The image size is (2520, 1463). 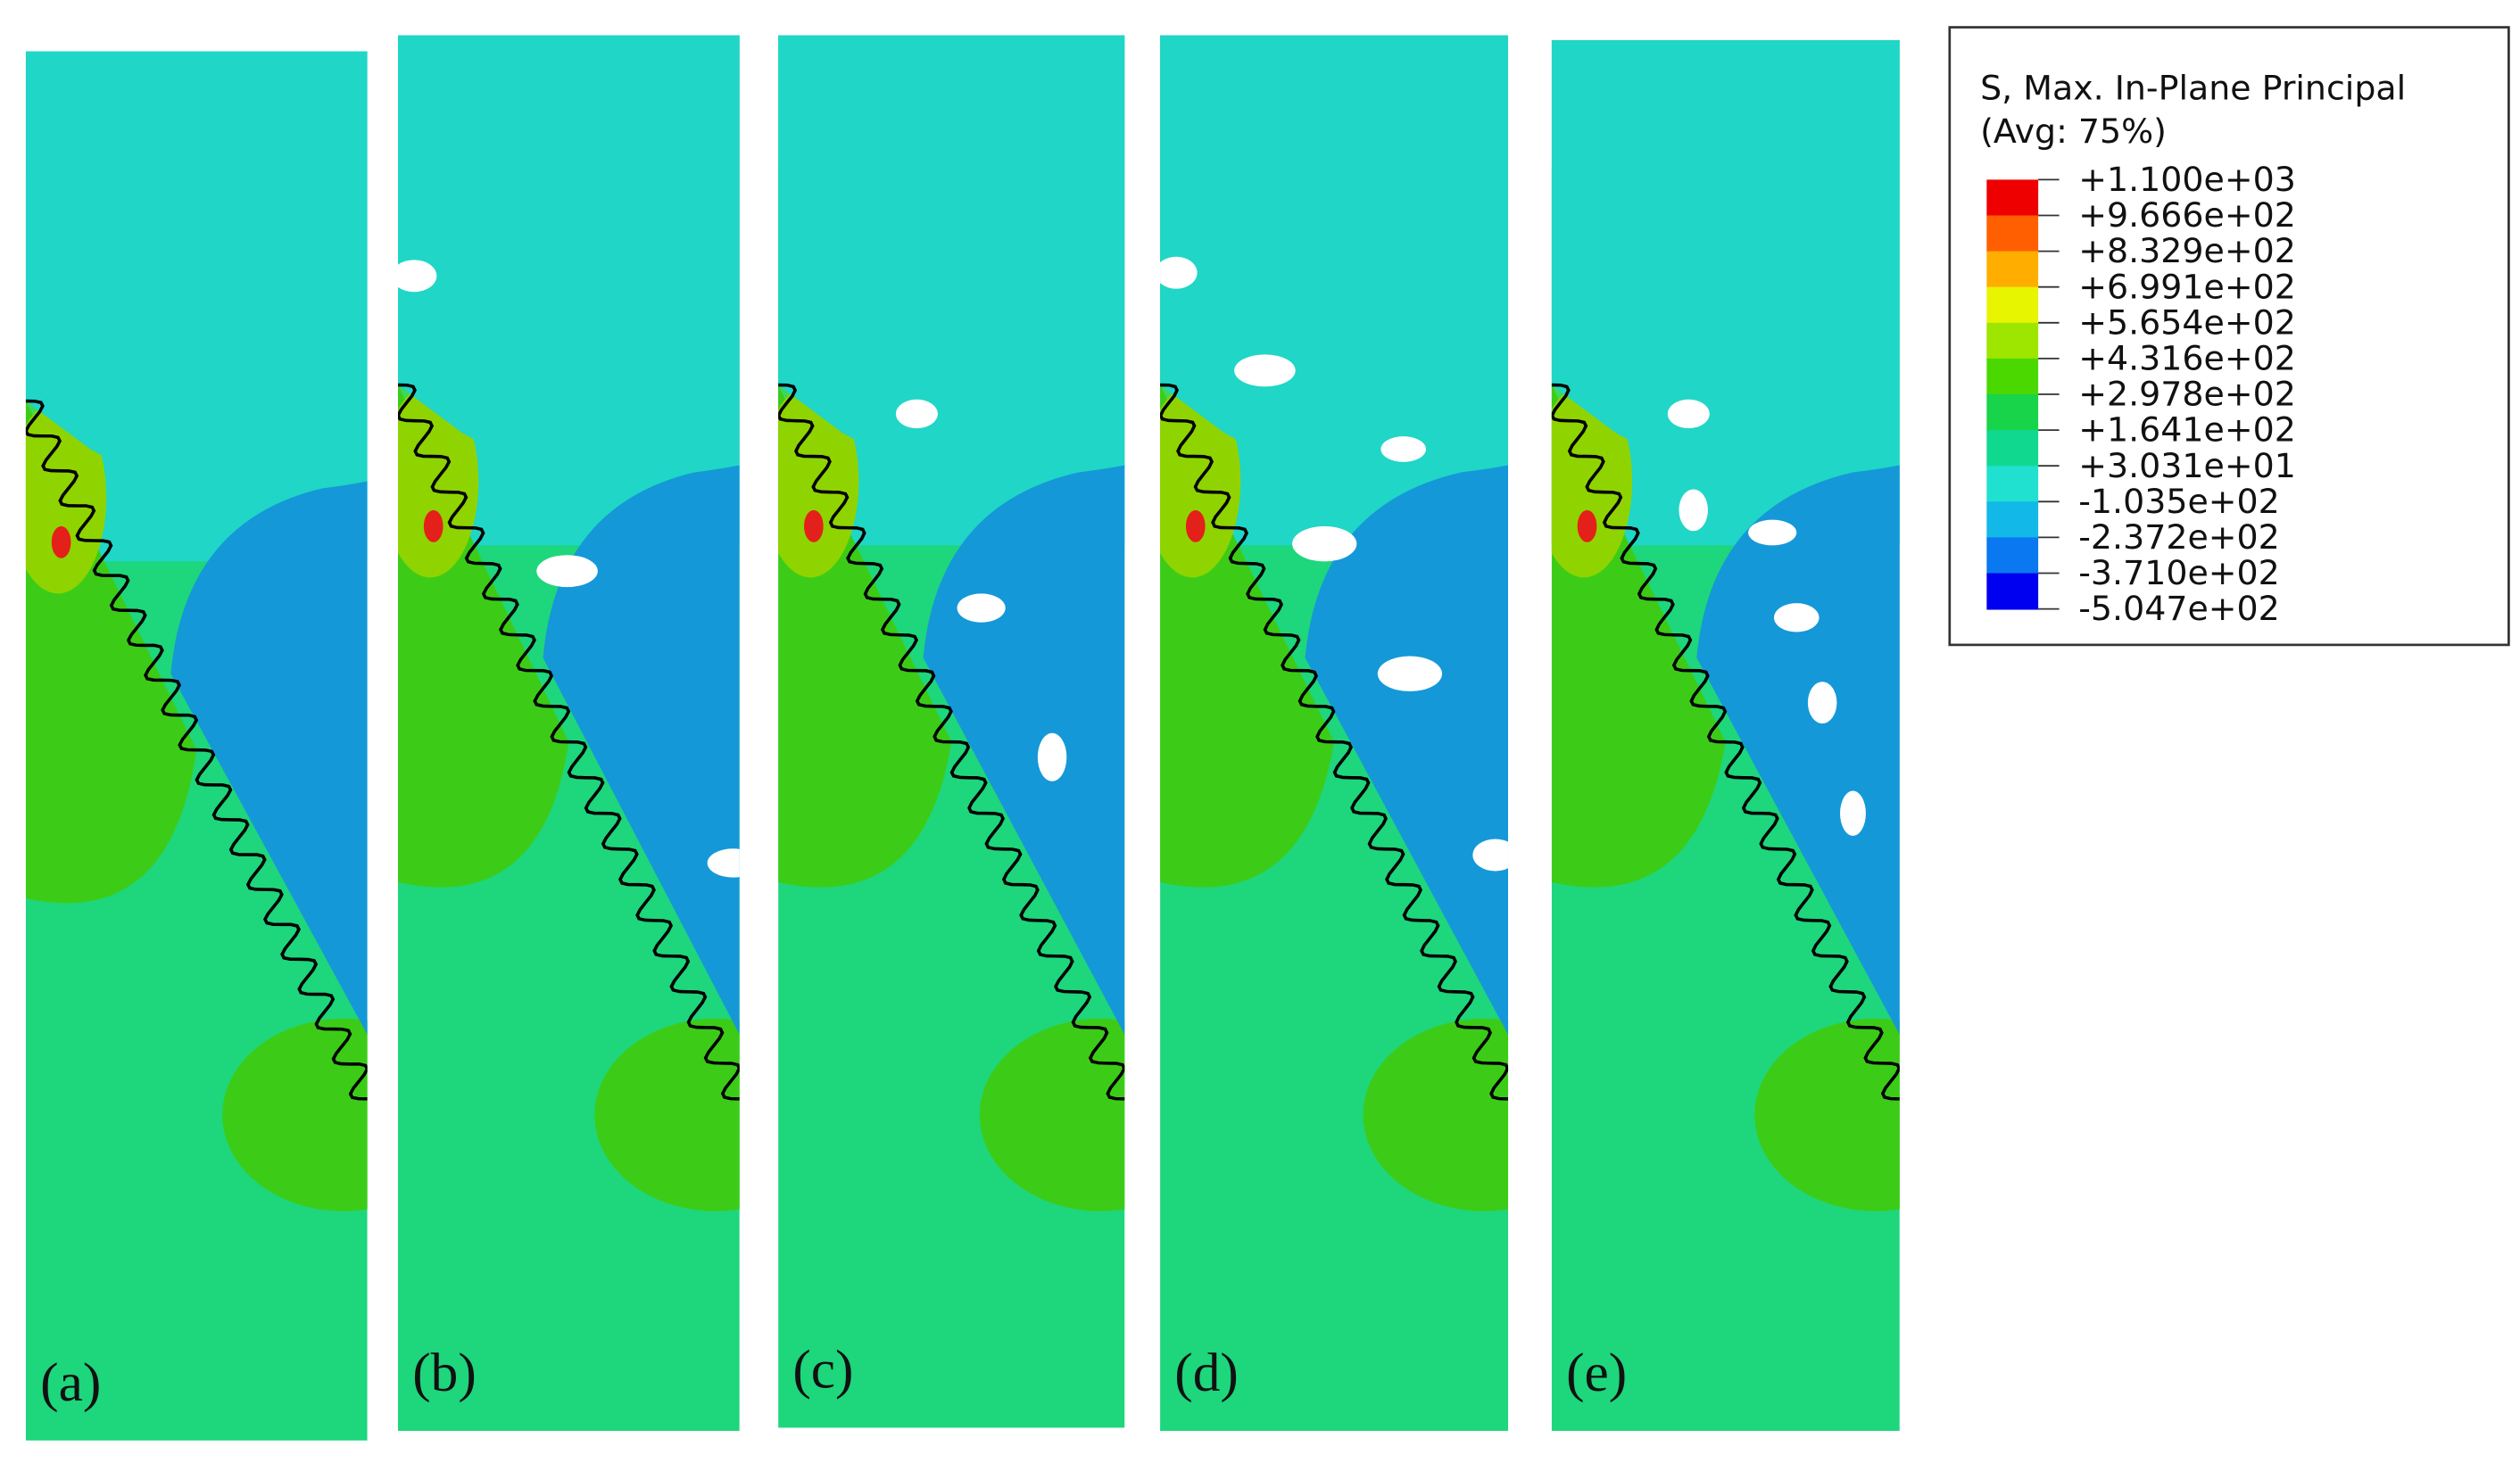 What do you see at coordinates (2187, 250) in the screenshot?
I see `legend-label: +8.329e+02` at bounding box center [2187, 250].